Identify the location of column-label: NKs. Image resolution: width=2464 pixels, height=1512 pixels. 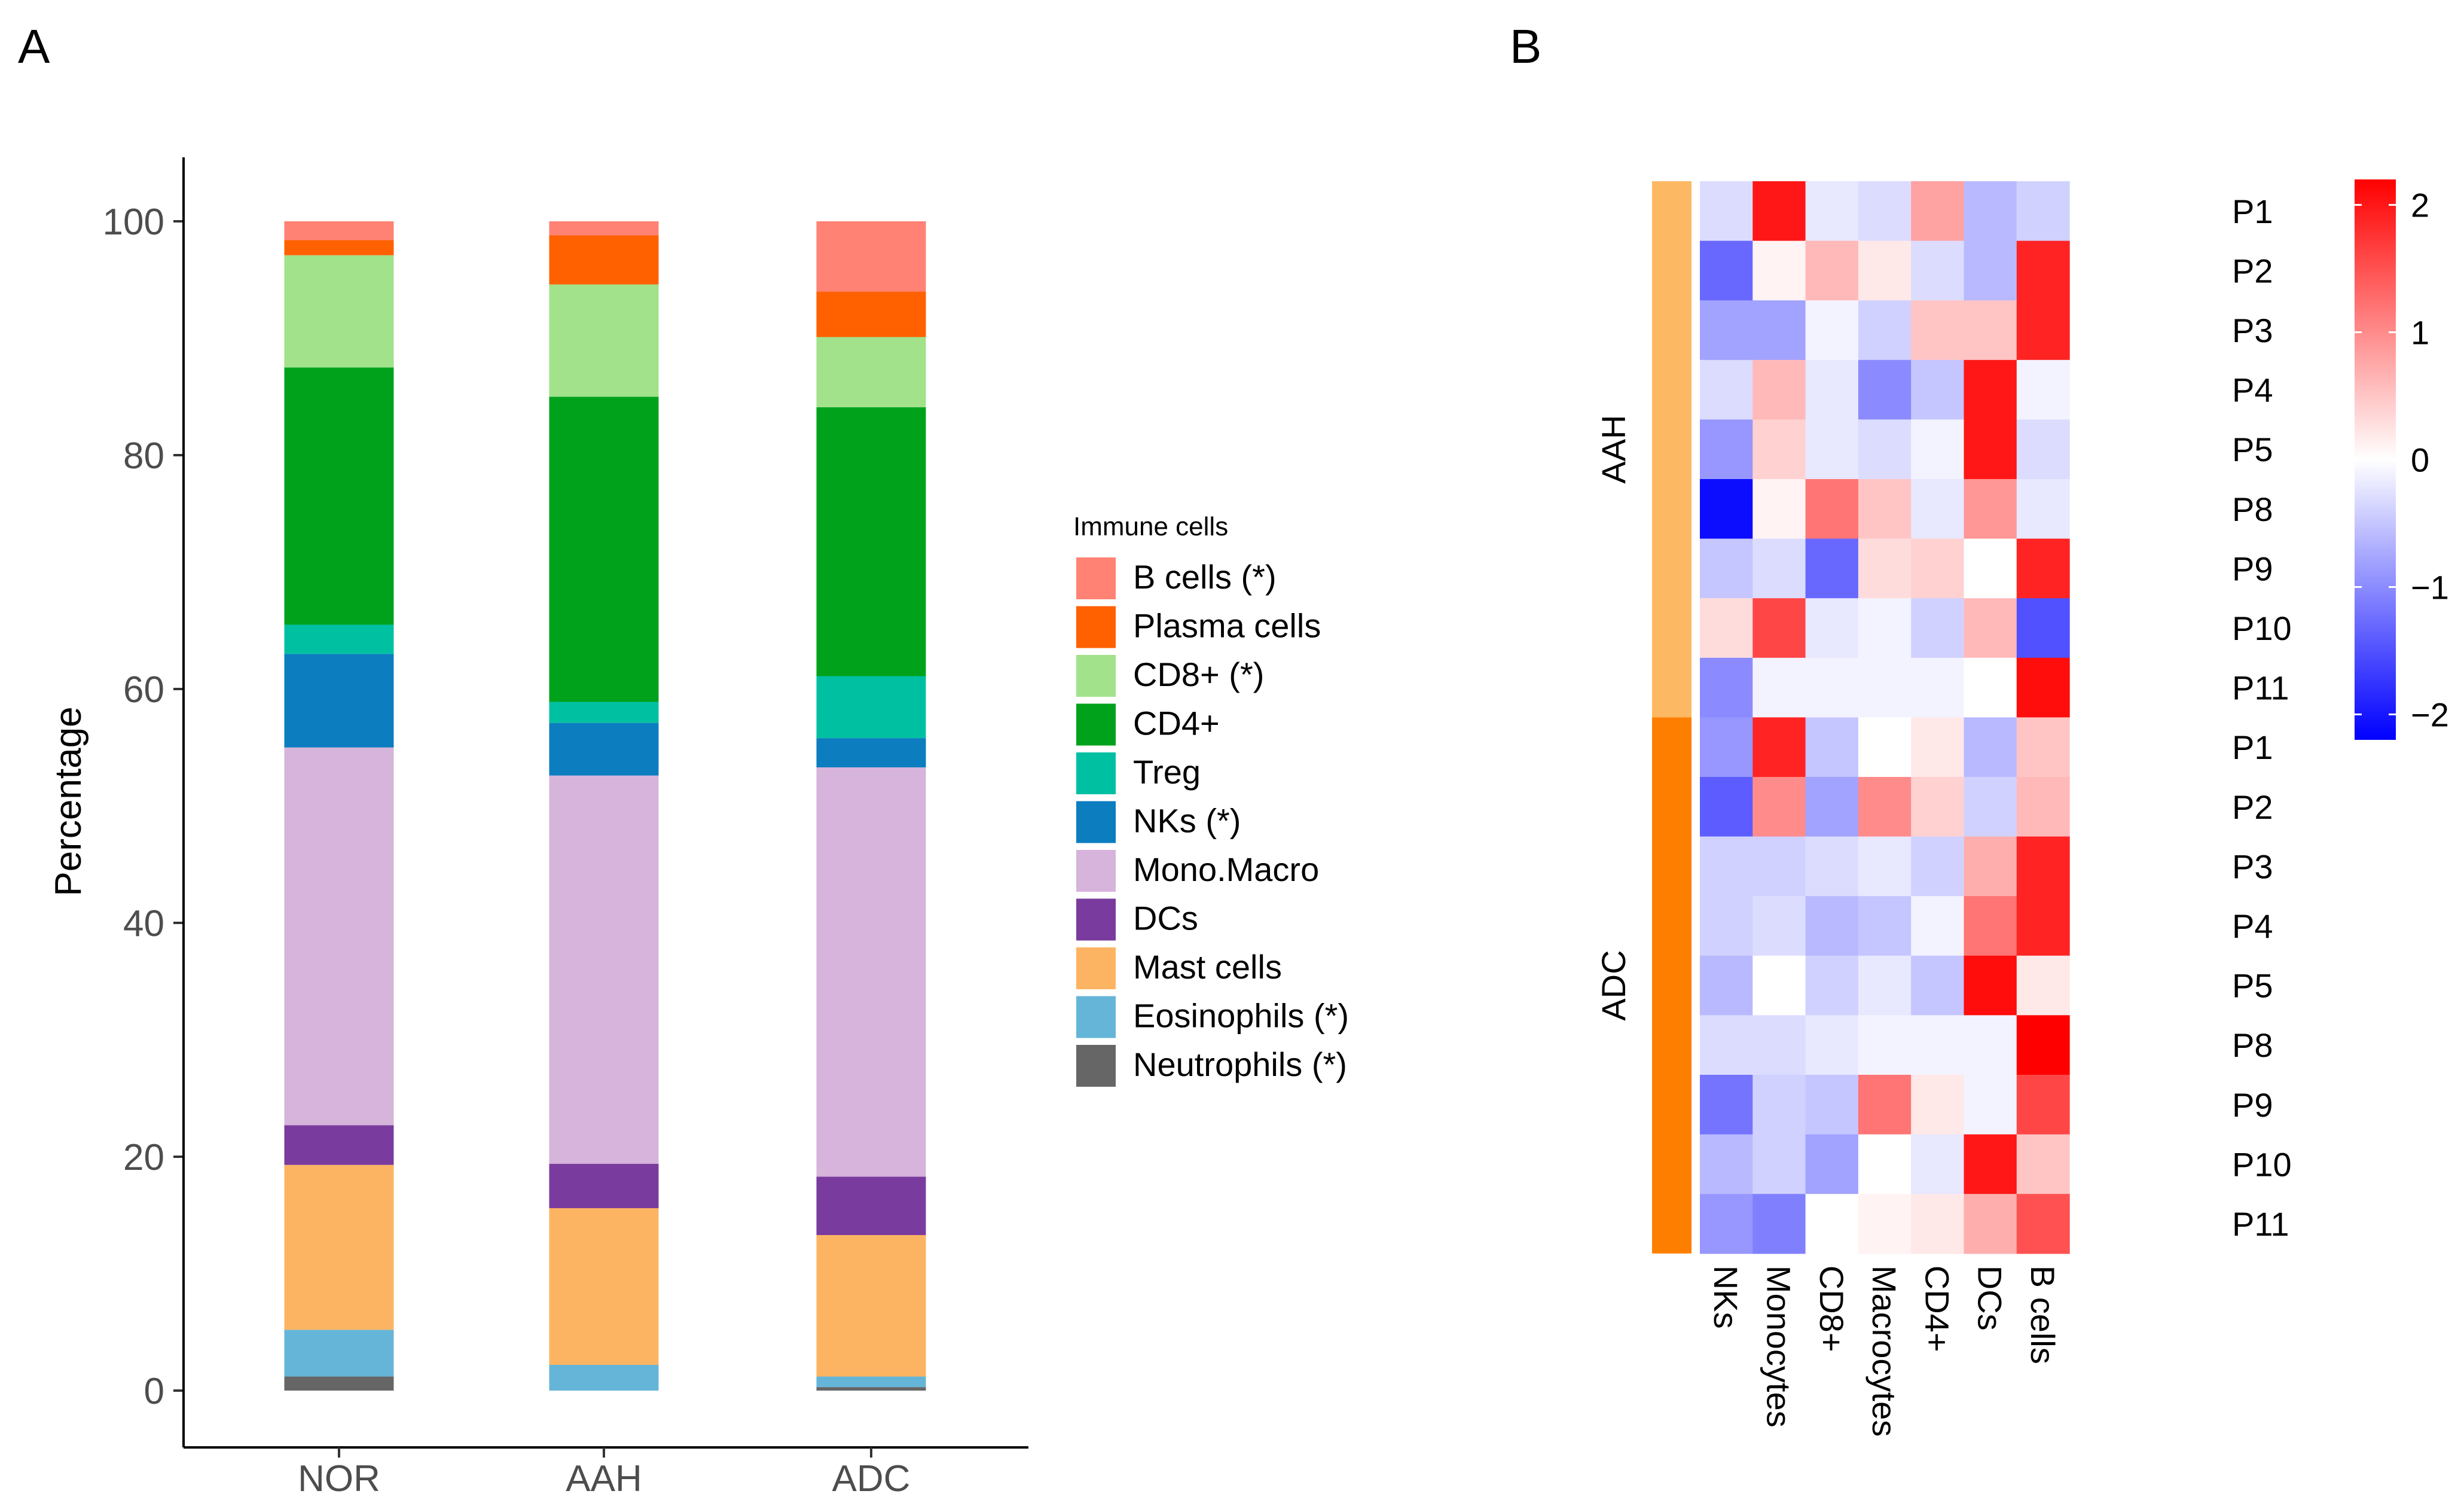
(1726, 1297).